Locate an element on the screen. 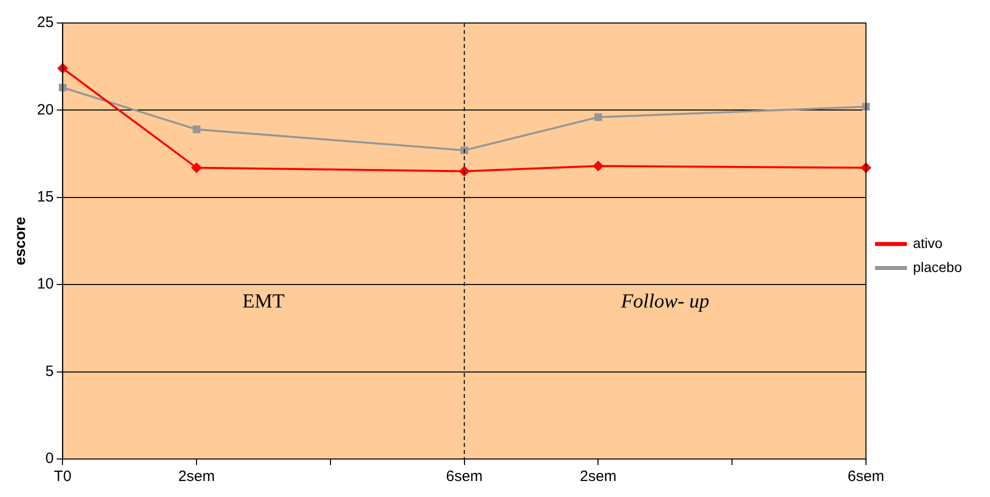 This screenshot has width=990, height=497. y-tick-label: 5 is located at coordinates (49, 371).